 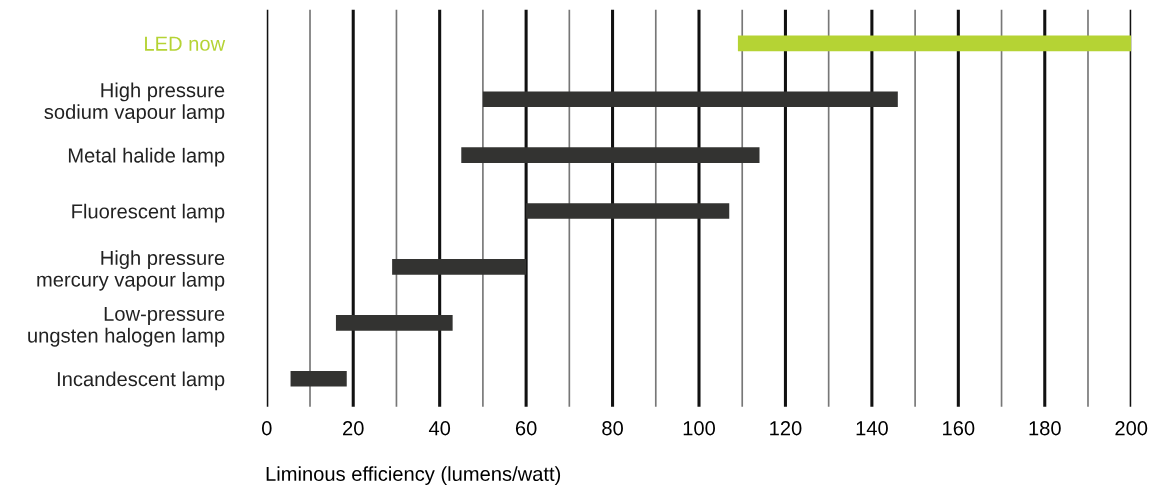 What do you see at coordinates (1045, 428) in the screenshot?
I see `x-tick-label: 180` at bounding box center [1045, 428].